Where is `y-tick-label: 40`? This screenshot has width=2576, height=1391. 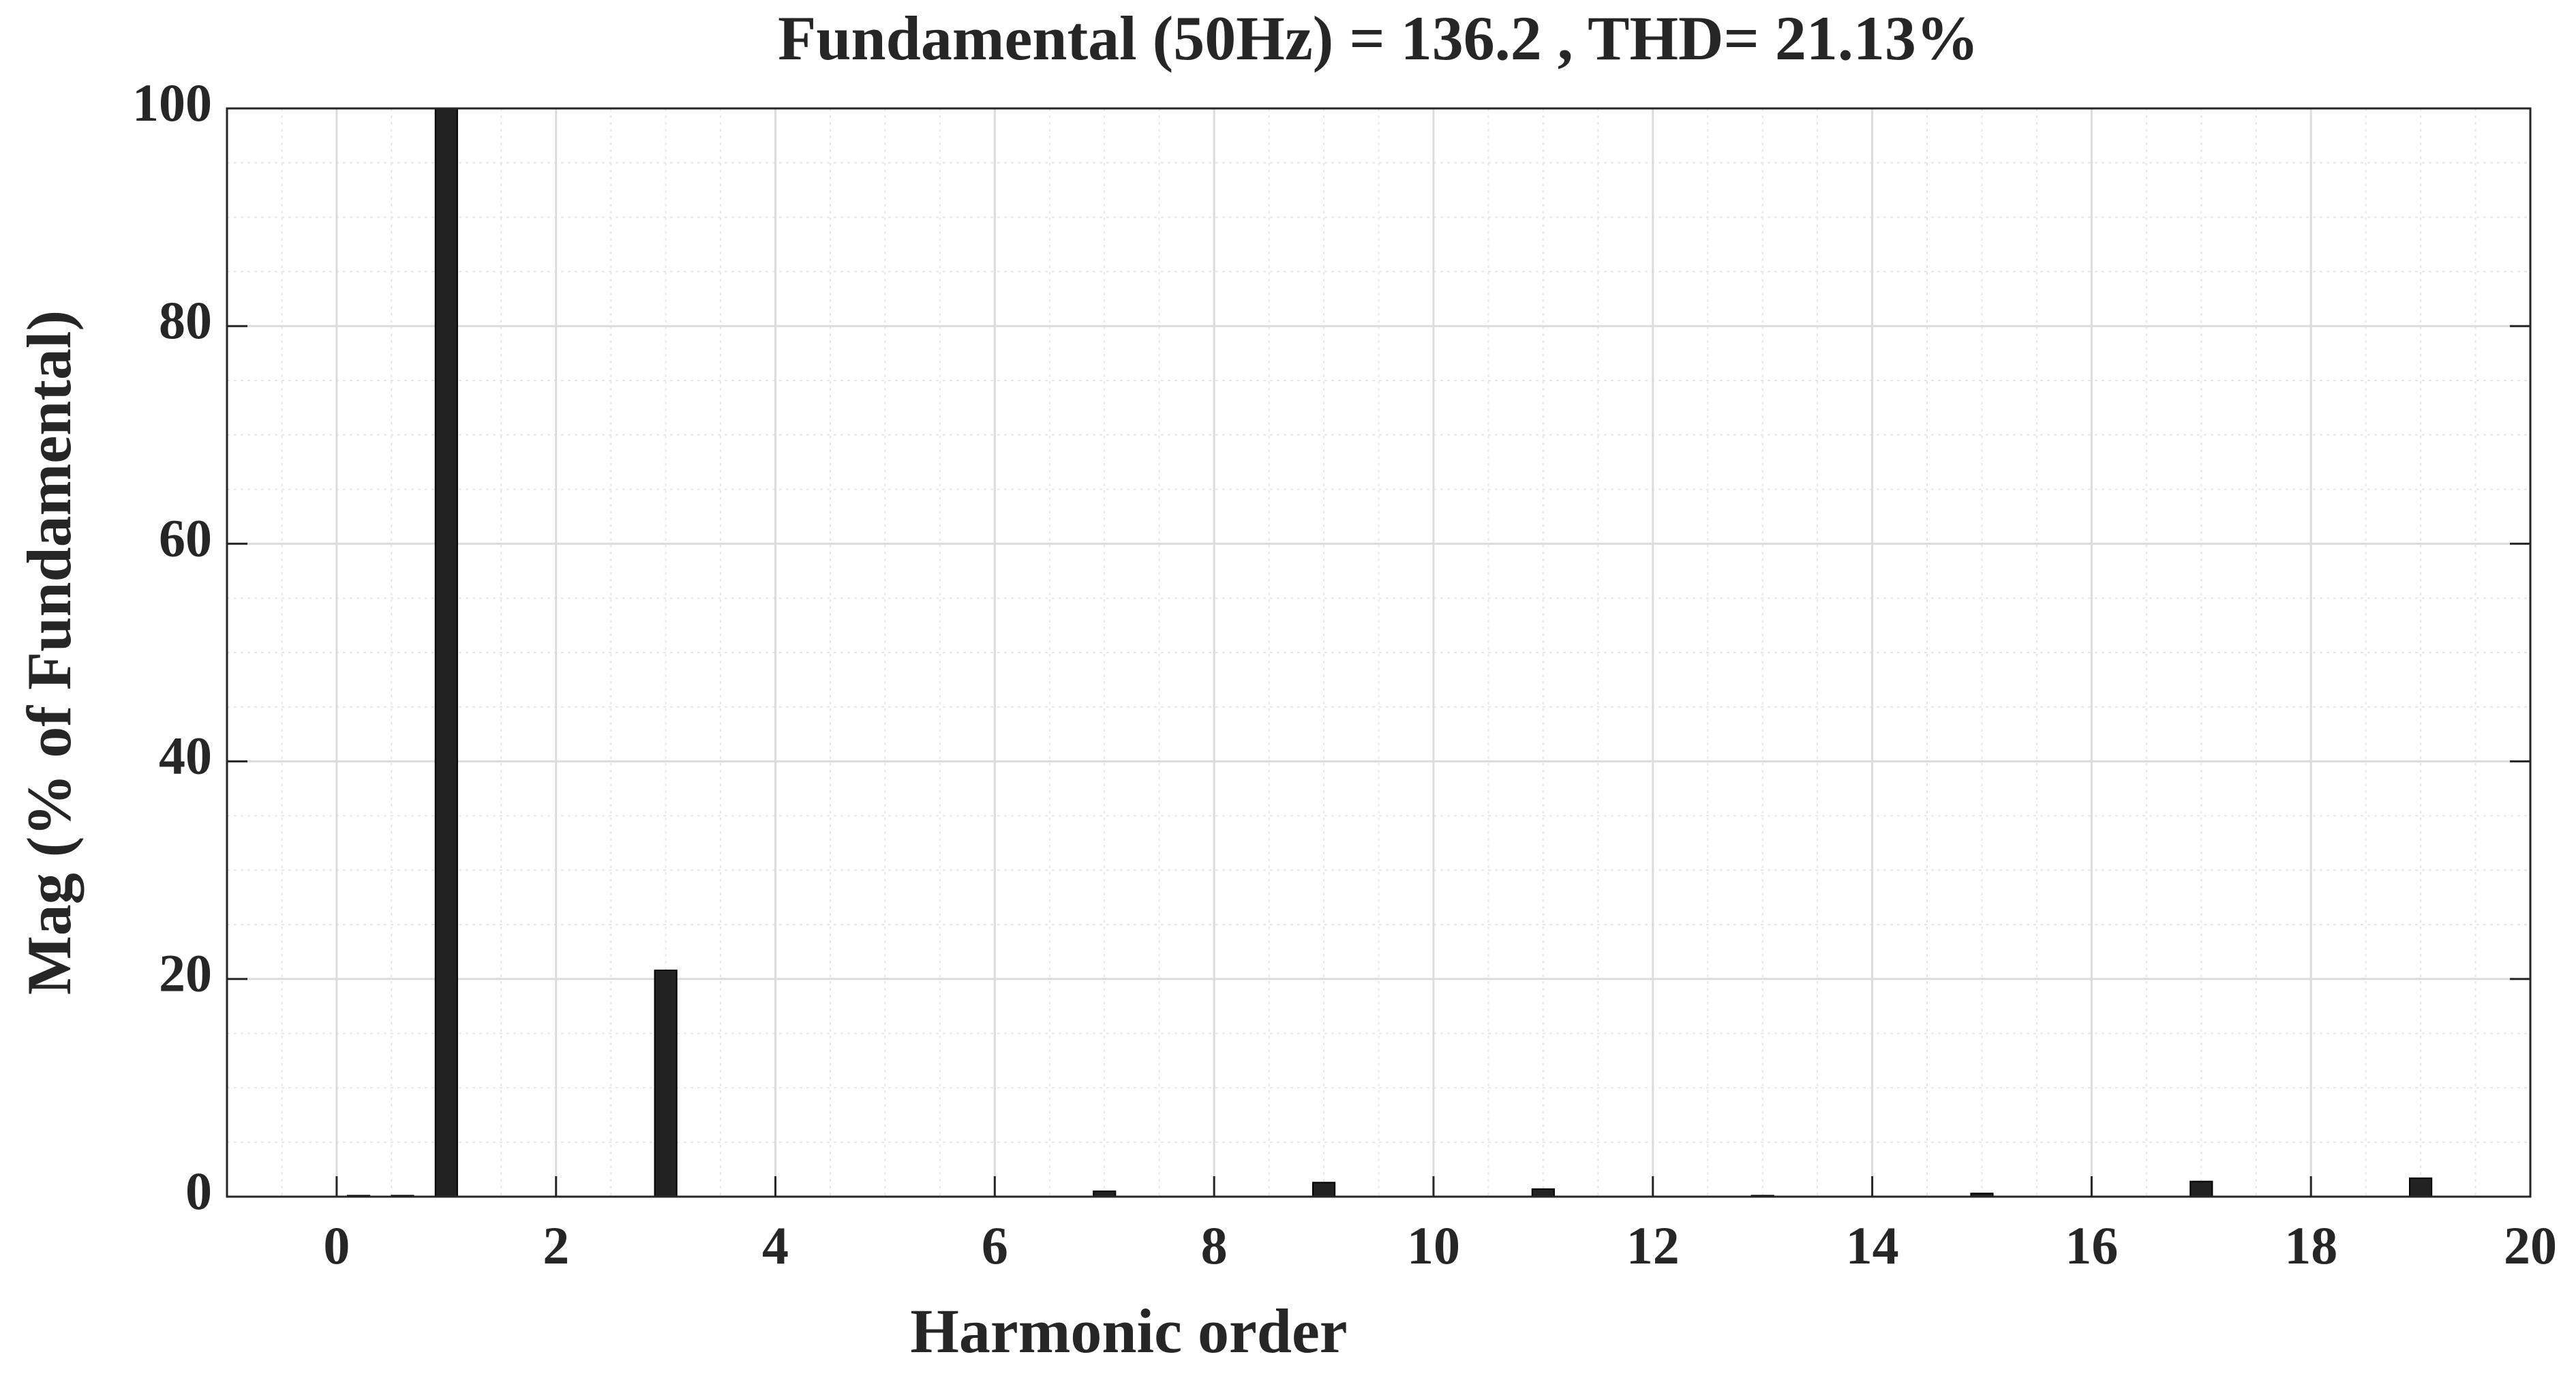 y-tick-label: 40 is located at coordinates (185, 756).